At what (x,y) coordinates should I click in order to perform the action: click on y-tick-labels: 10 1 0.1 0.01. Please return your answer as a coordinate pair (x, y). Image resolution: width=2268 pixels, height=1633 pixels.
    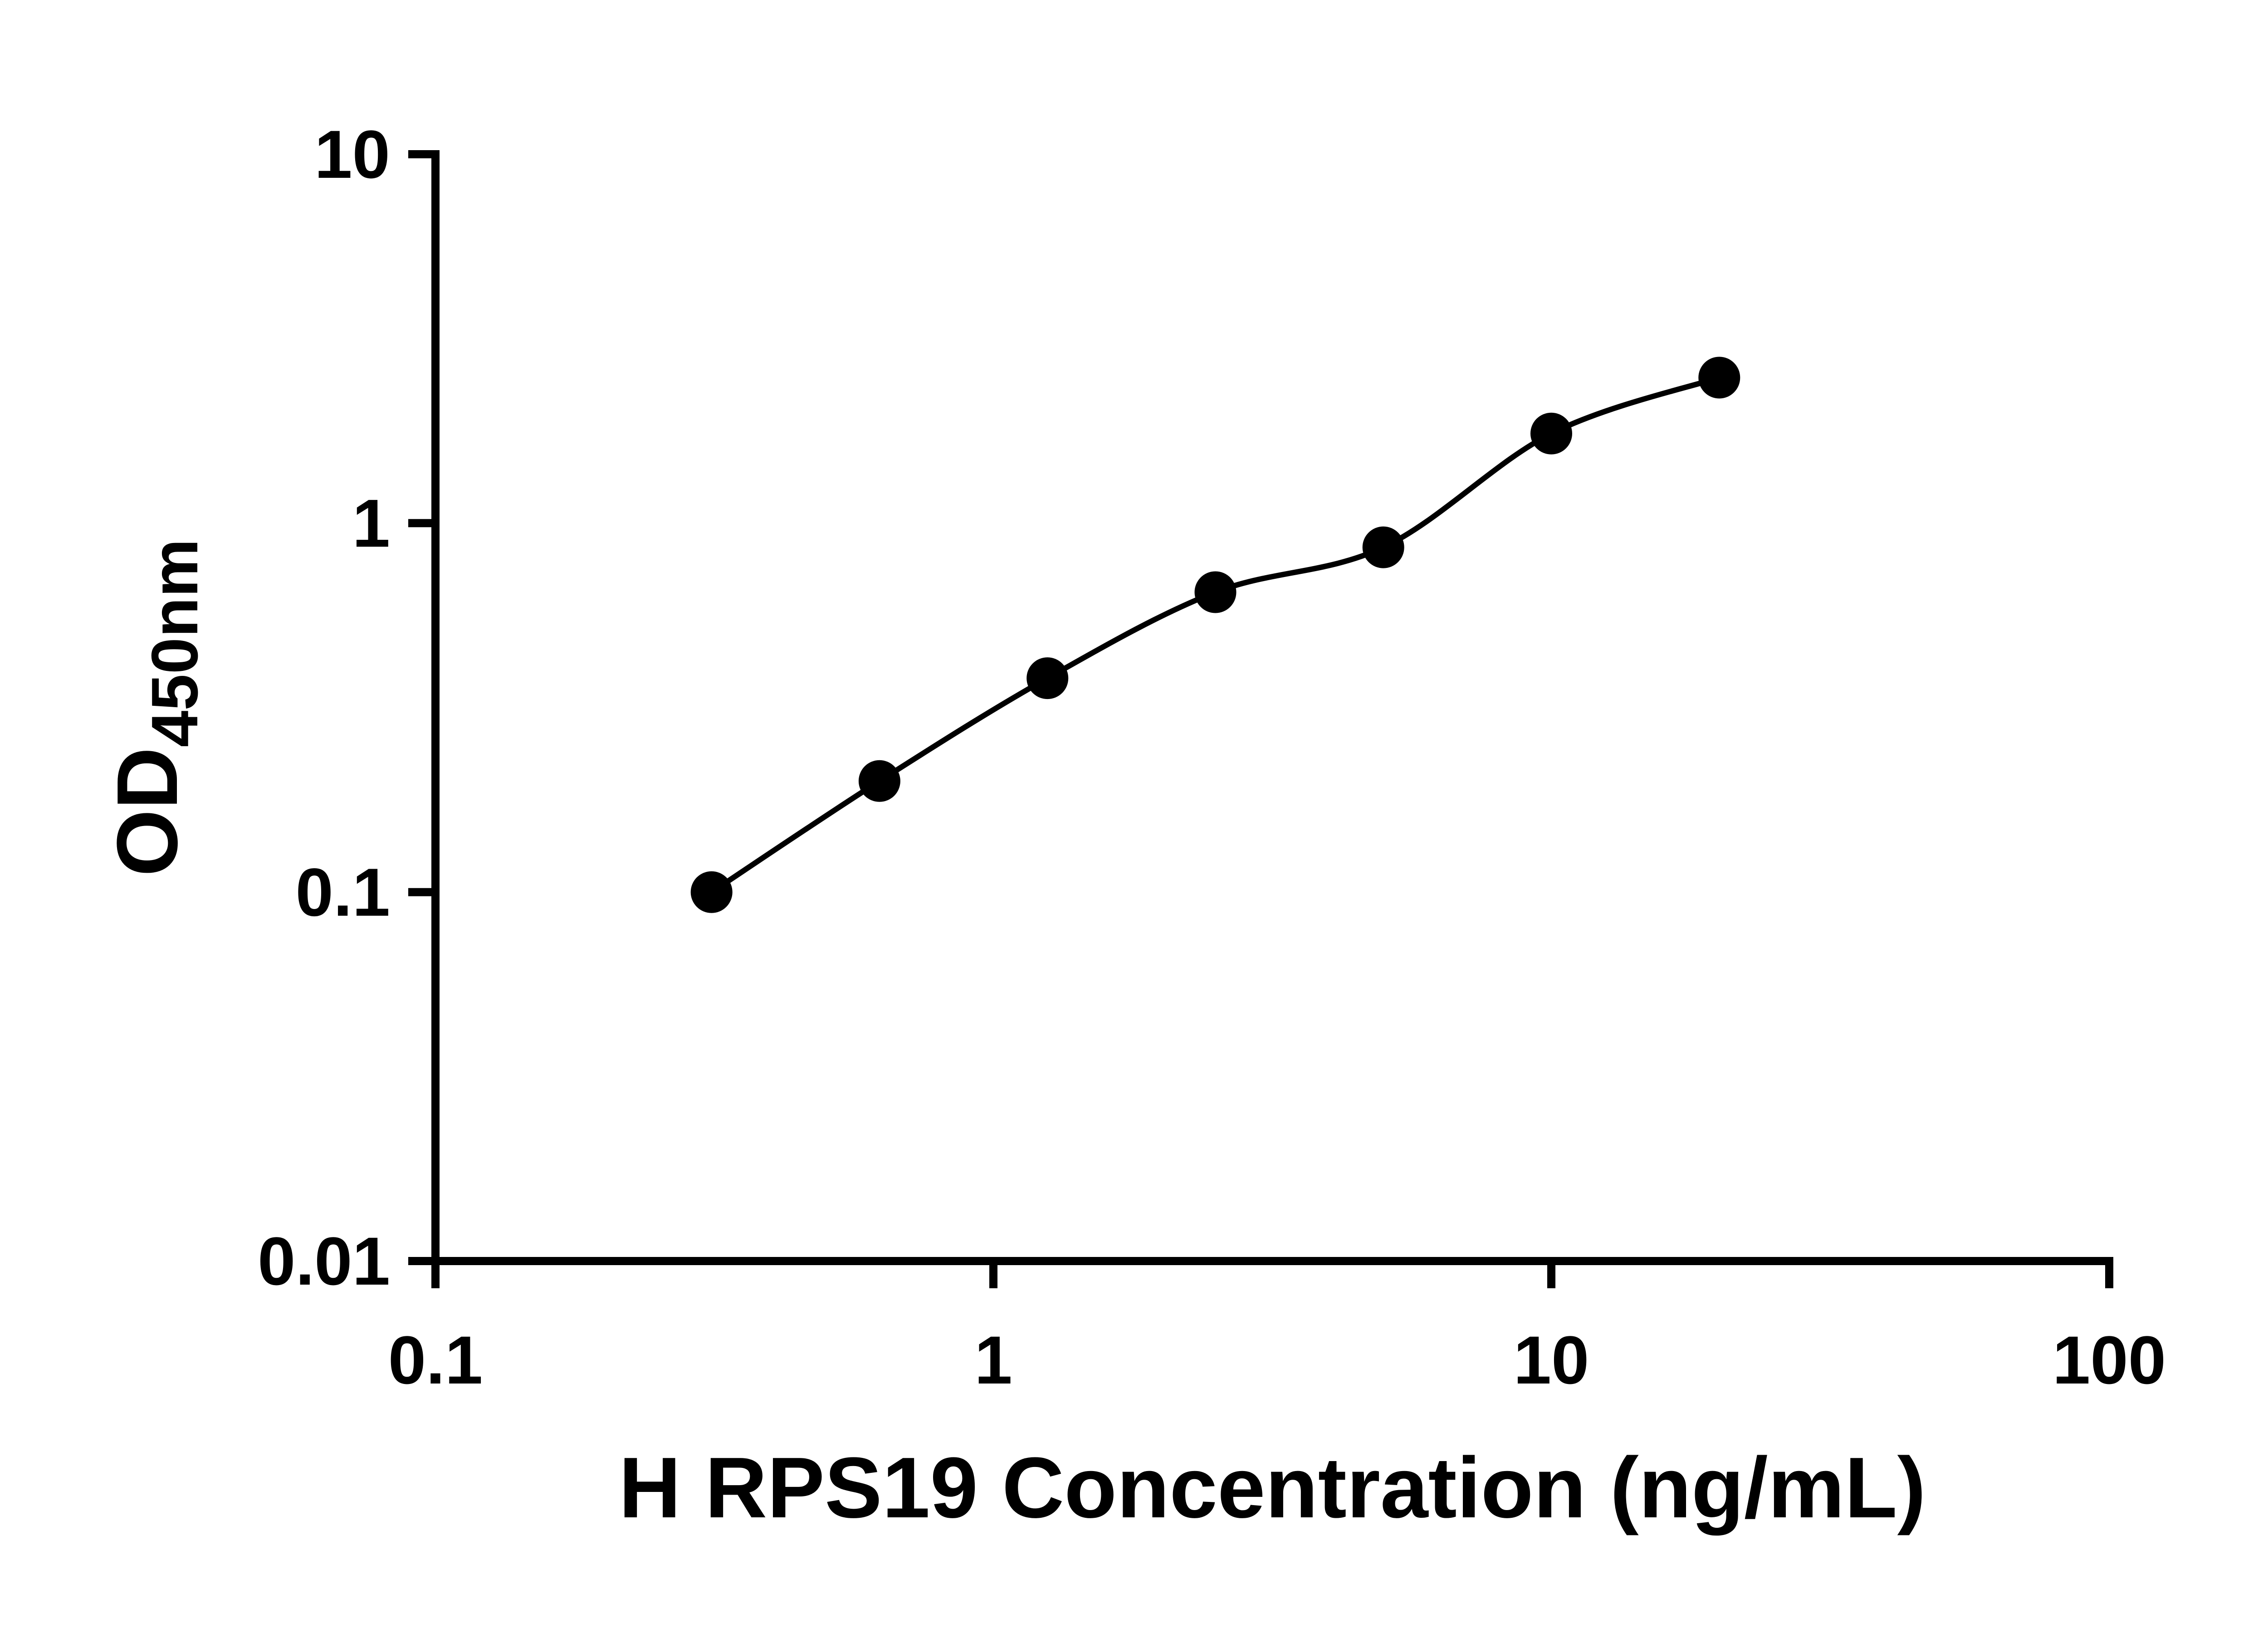
    Looking at the image, I should click on (324, 707).